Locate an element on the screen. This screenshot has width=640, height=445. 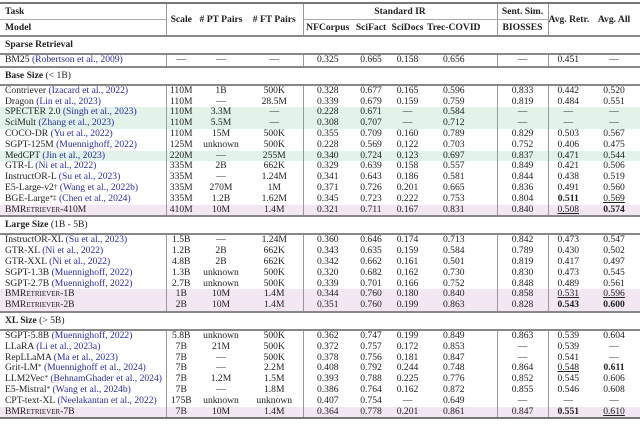
scidocs-value: 0.199 is located at coordinates (407, 305).